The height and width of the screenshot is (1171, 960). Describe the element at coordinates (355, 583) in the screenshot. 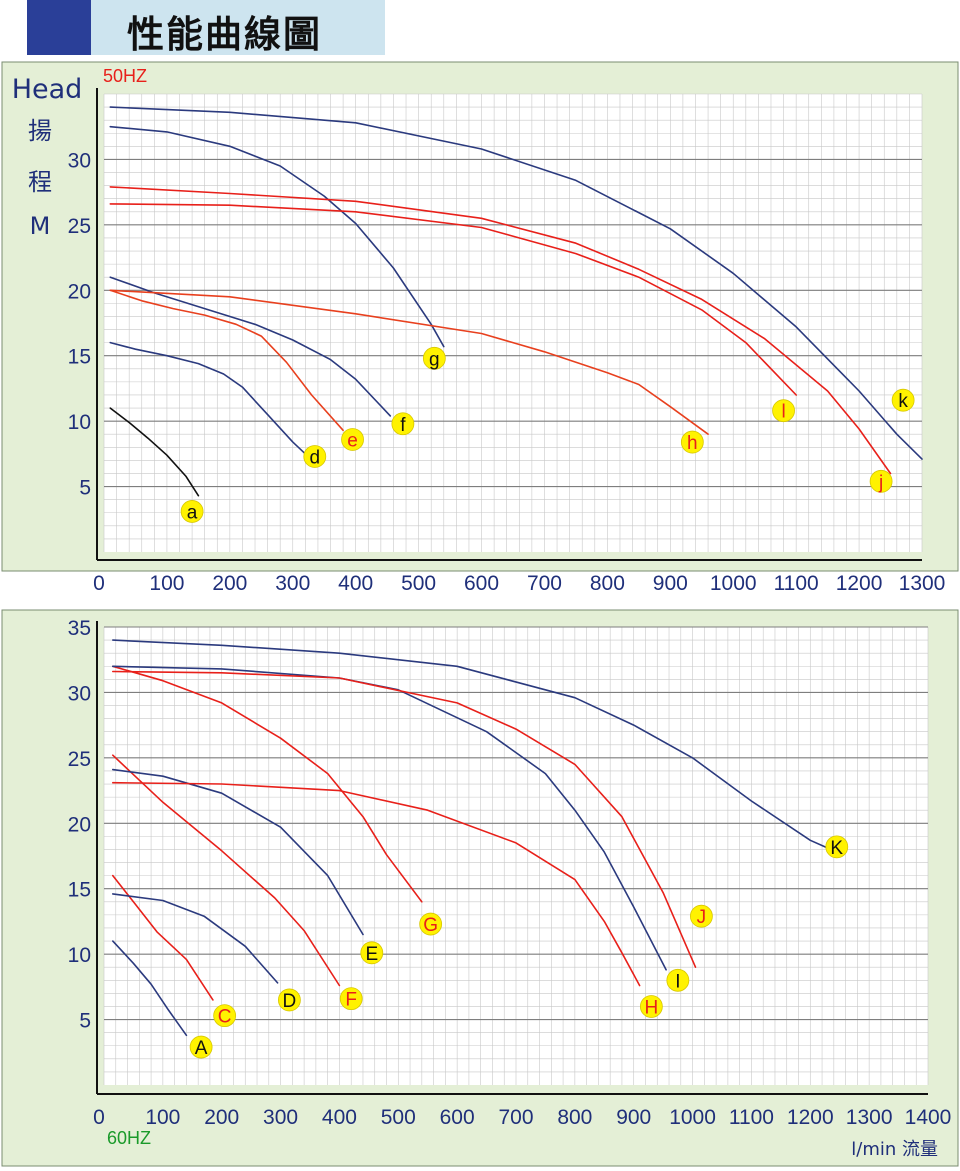

I see `top-x-tick-label: 400` at that location.